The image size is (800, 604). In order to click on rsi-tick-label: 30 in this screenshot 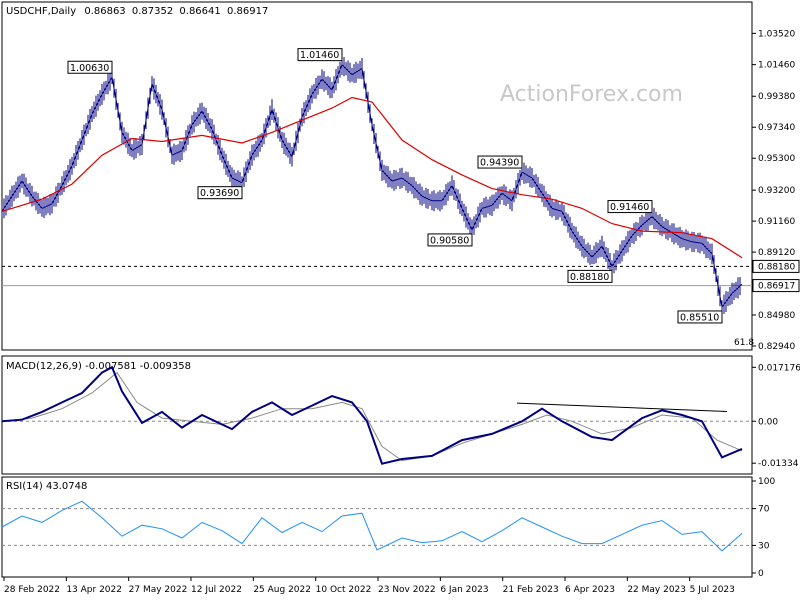, I will do `click(764, 546)`.